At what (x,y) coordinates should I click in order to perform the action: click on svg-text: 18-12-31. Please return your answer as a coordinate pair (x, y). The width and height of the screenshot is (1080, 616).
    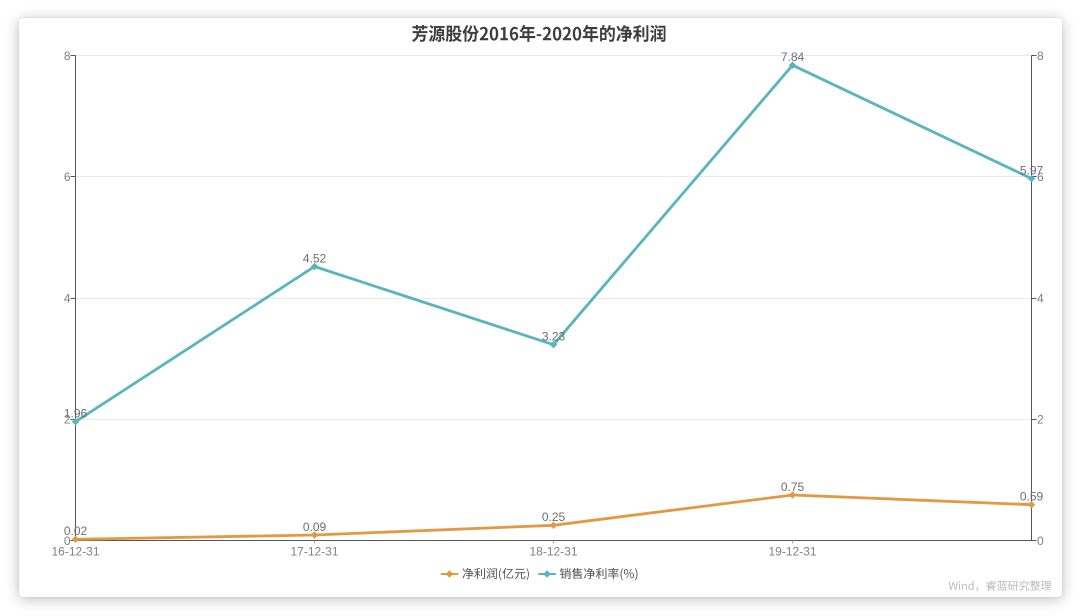
    Looking at the image, I should click on (553, 552).